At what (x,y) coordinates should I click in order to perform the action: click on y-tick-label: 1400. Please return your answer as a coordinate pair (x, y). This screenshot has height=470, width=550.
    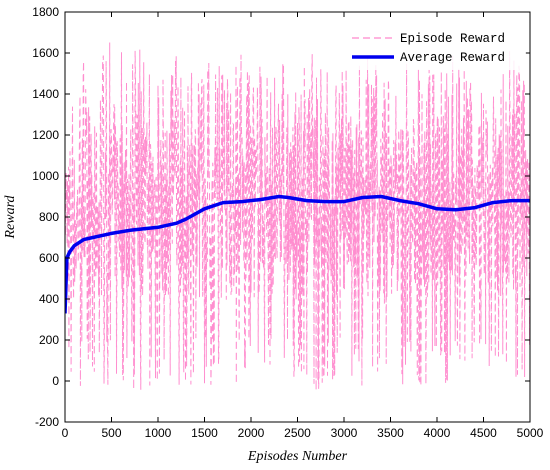
    Looking at the image, I should click on (45, 94).